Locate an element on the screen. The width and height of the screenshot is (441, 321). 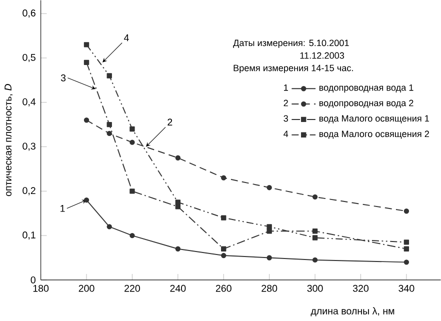
x-tick-label: 180 is located at coordinates (41, 288).